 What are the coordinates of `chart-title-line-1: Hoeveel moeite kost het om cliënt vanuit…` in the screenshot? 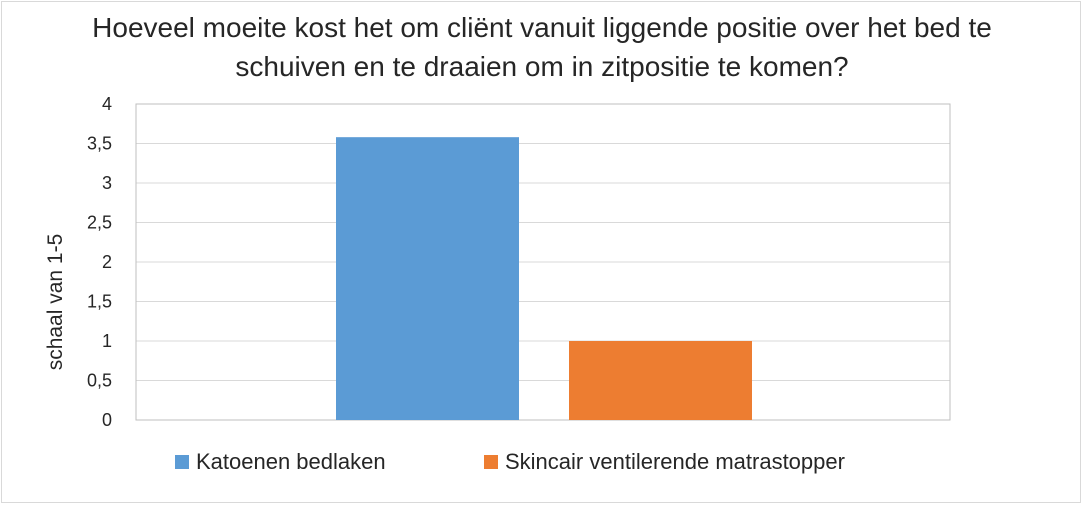 It's located at (542, 27).